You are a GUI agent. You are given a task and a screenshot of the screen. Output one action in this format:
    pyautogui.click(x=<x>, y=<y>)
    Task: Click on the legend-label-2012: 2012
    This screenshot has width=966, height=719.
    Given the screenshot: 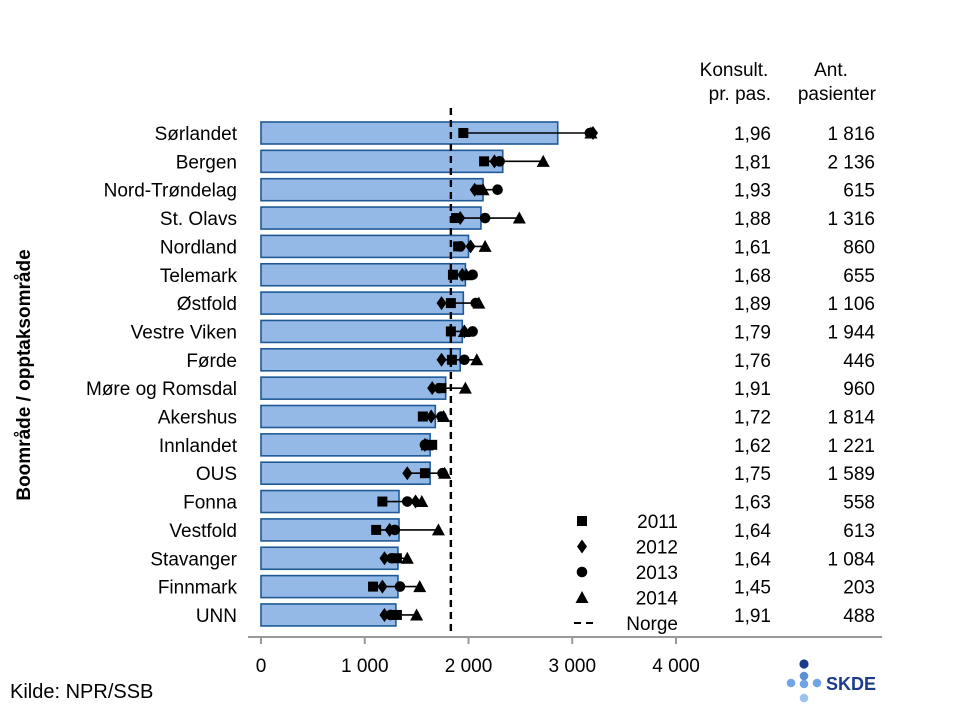 What is the action you would take?
    pyautogui.click(x=657, y=548)
    